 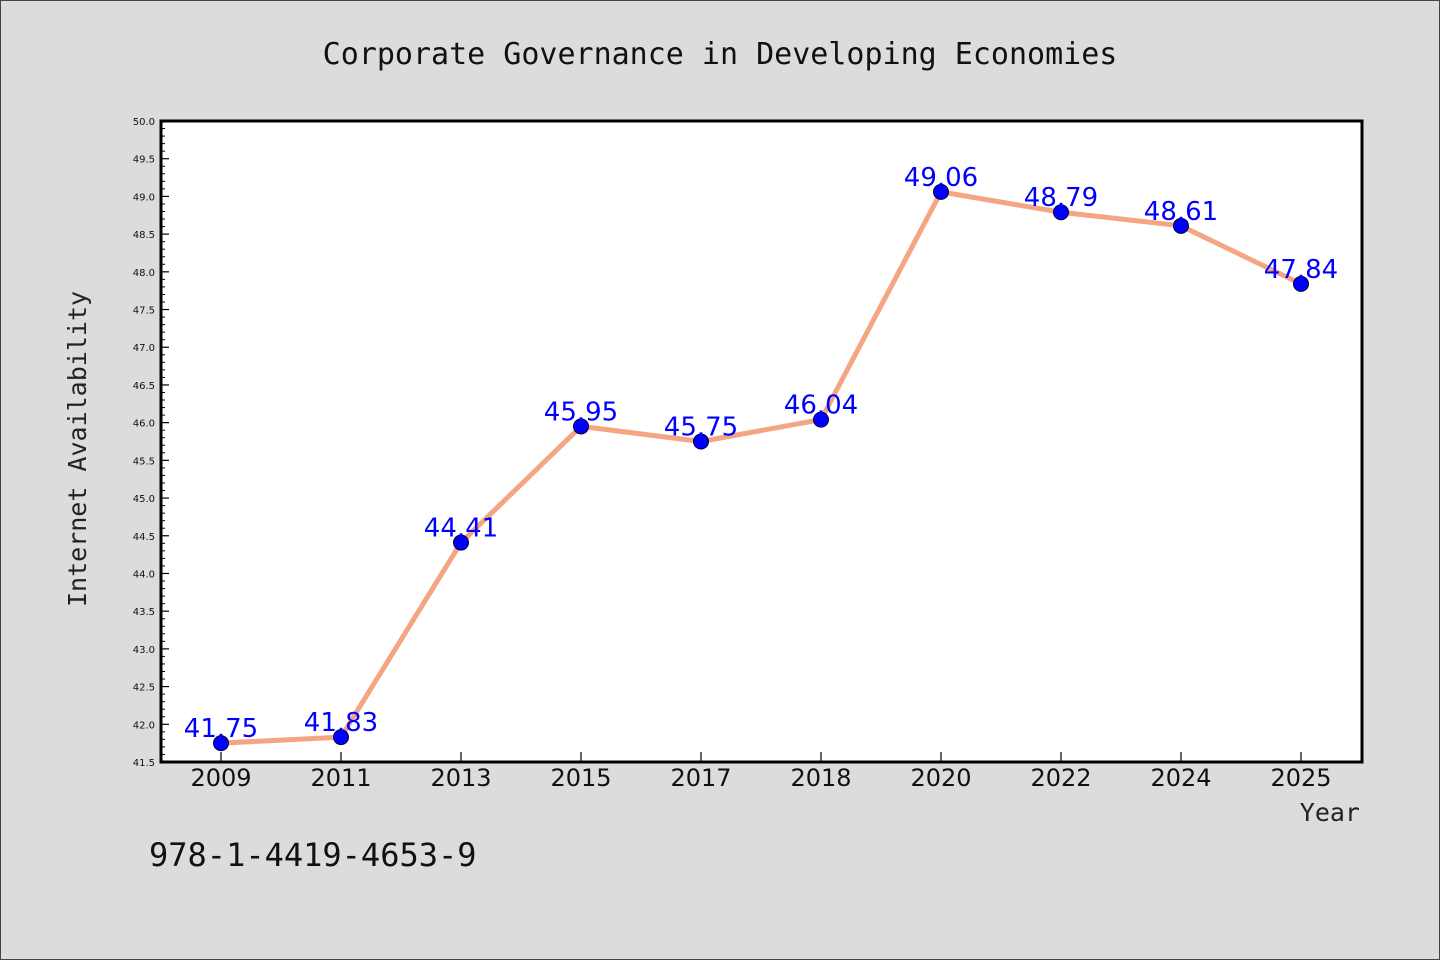 I want to click on data-label: 47.84, so click(x=1301, y=270).